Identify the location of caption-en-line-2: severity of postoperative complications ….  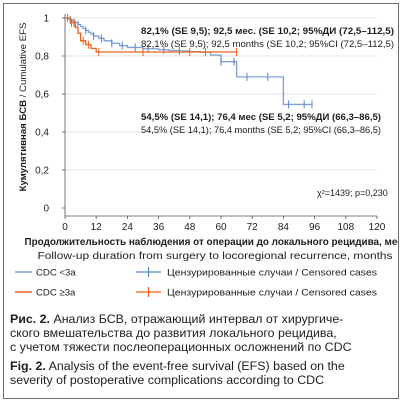
(167, 379).